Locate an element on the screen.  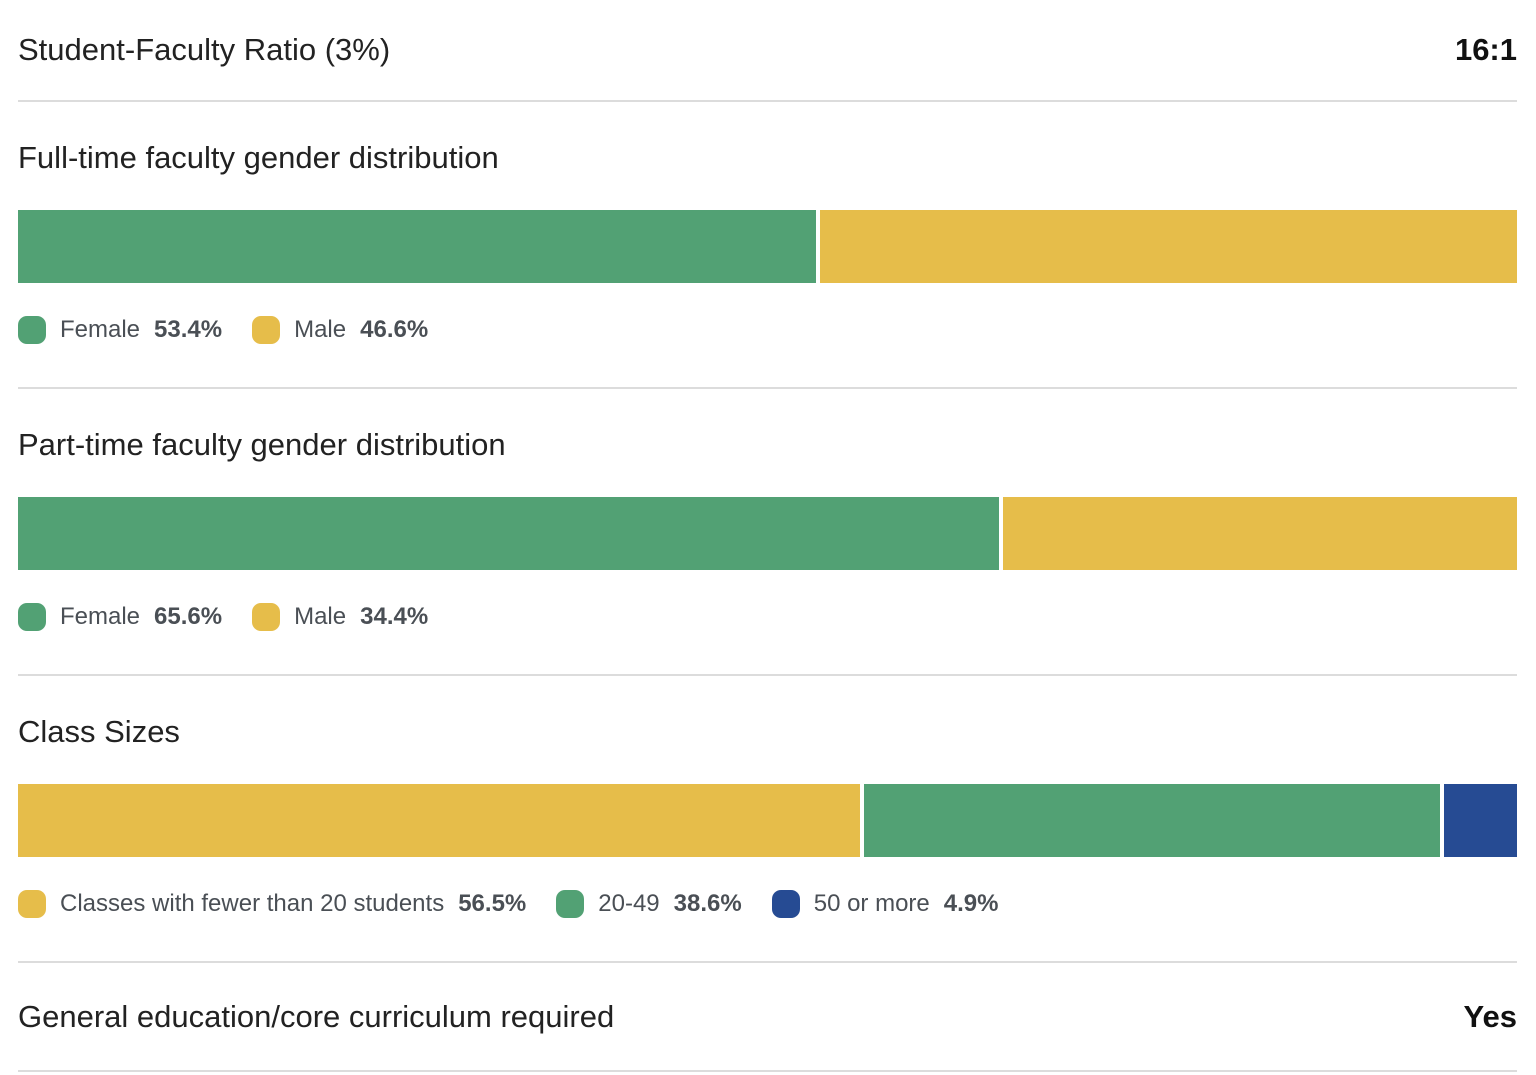
classsizes-bar-segment-classes-with-fewer-than-20-students is located at coordinates (439, 820).